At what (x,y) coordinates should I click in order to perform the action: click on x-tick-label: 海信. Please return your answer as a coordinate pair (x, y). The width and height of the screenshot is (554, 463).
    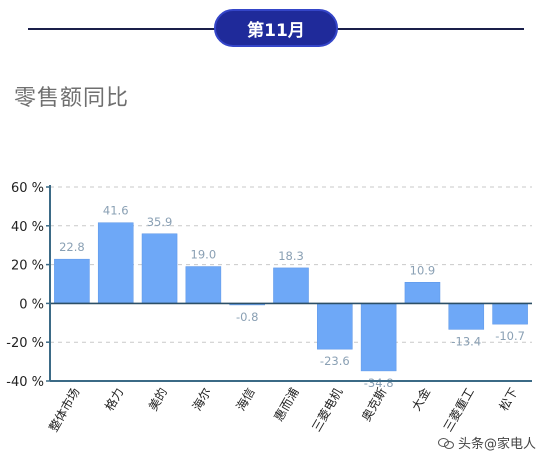
    Looking at the image, I should click on (245, 399).